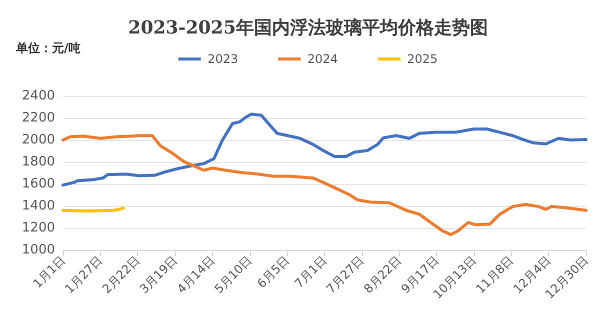 This screenshot has width=616, height=332. I want to click on y-tick-label: 1200, so click(38, 228).